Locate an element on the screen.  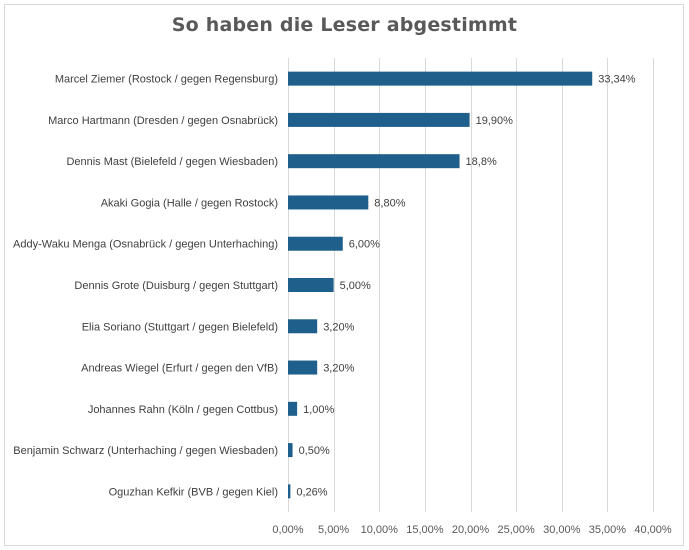
category-label: Andreas Wiegel (Erfurt / gegen den VfB) is located at coordinates (179, 369).